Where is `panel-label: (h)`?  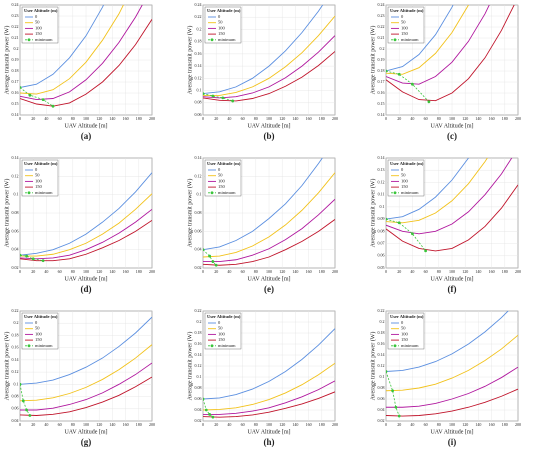 panel-label: (h) is located at coordinates (269, 442).